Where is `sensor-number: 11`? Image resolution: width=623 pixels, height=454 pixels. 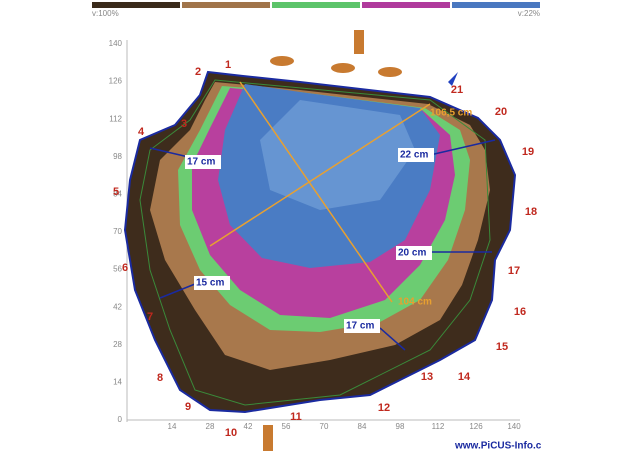
sensor-number: 11 is located at coordinates (296, 417).